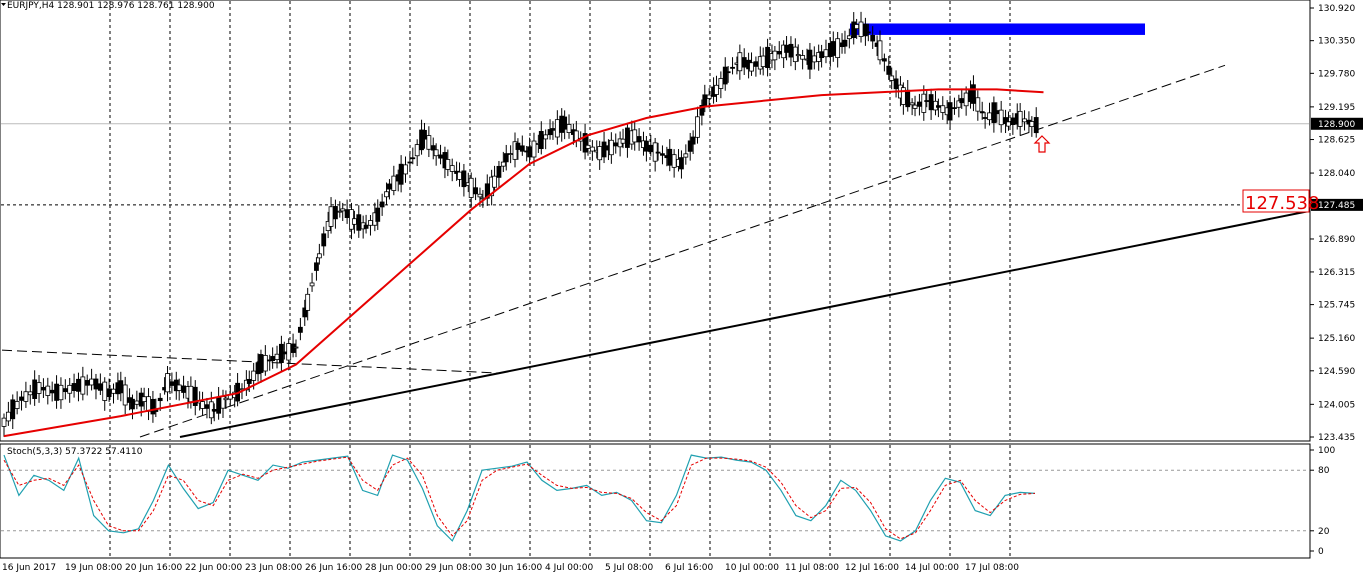 This screenshot has height=582, width=1363. Describe the element at coordinates (629, 568) in the screenshot. I see `time-tick-label: 5 Jul 08:00` at that location.